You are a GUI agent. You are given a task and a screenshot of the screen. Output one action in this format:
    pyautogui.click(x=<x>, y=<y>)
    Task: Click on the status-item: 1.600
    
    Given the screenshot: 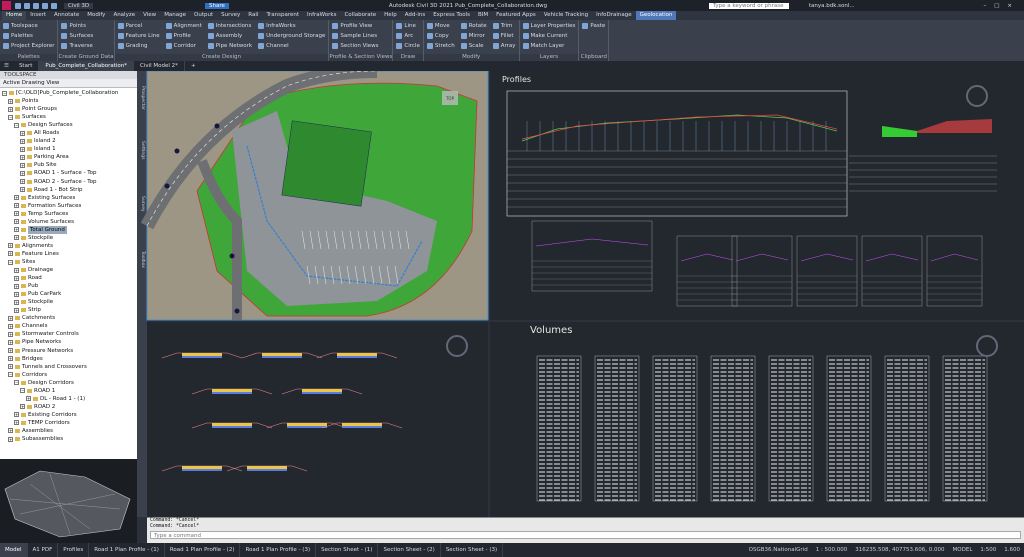 What is the action you would take?
    pyautogui.click(x=1012, y=550)
    